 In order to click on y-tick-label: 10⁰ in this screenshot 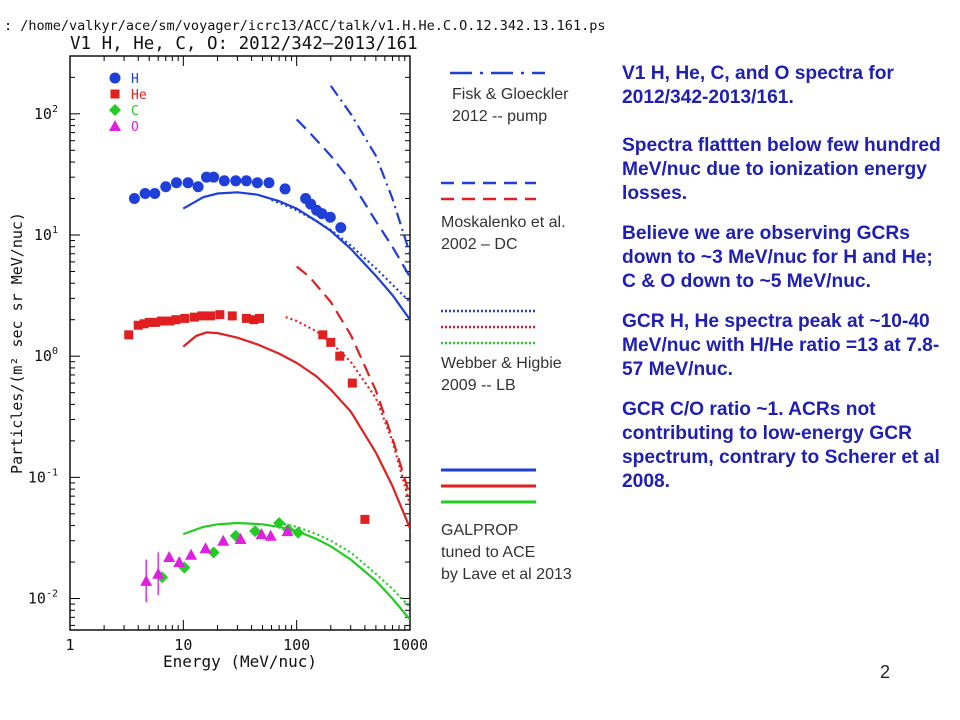, I will do `click(46, 355)`.